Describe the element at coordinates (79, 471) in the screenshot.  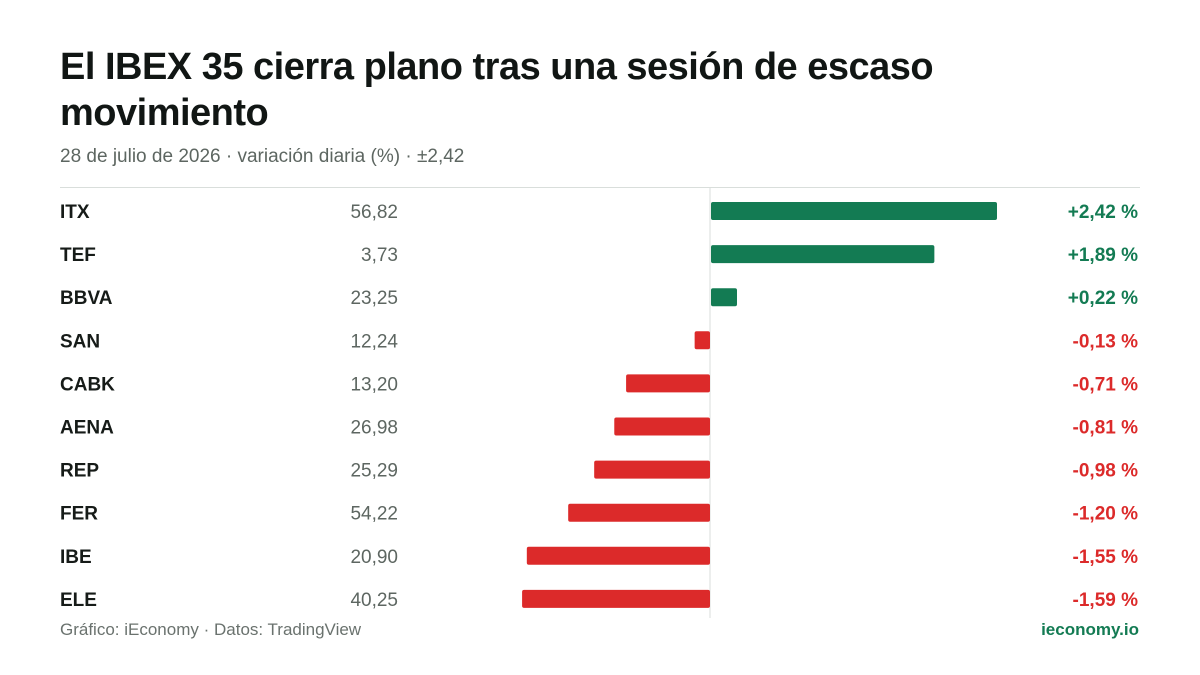
I see `ticker-label: REP` at that location.